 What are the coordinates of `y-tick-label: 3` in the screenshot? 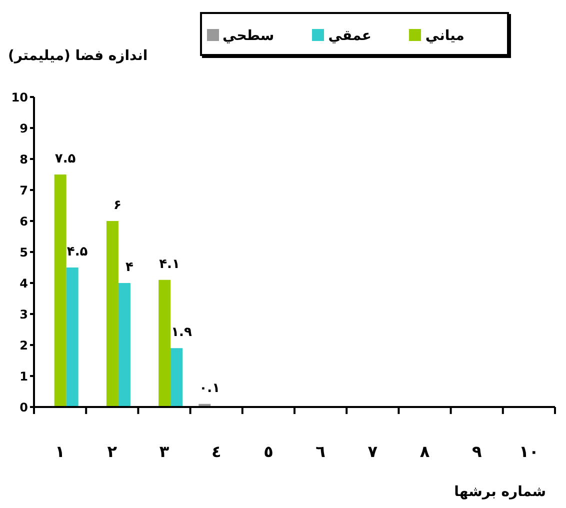 It's located at (24, 314).